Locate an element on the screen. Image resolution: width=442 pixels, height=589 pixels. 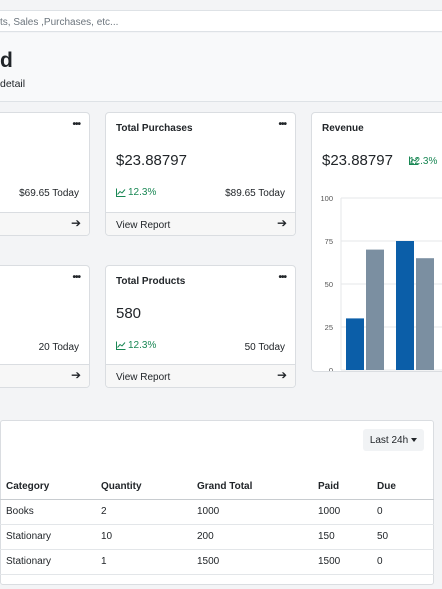
revenue-card: Revenue $23.88797 12.3% 0255075100JanFeb is located at coordinates (376, 242).